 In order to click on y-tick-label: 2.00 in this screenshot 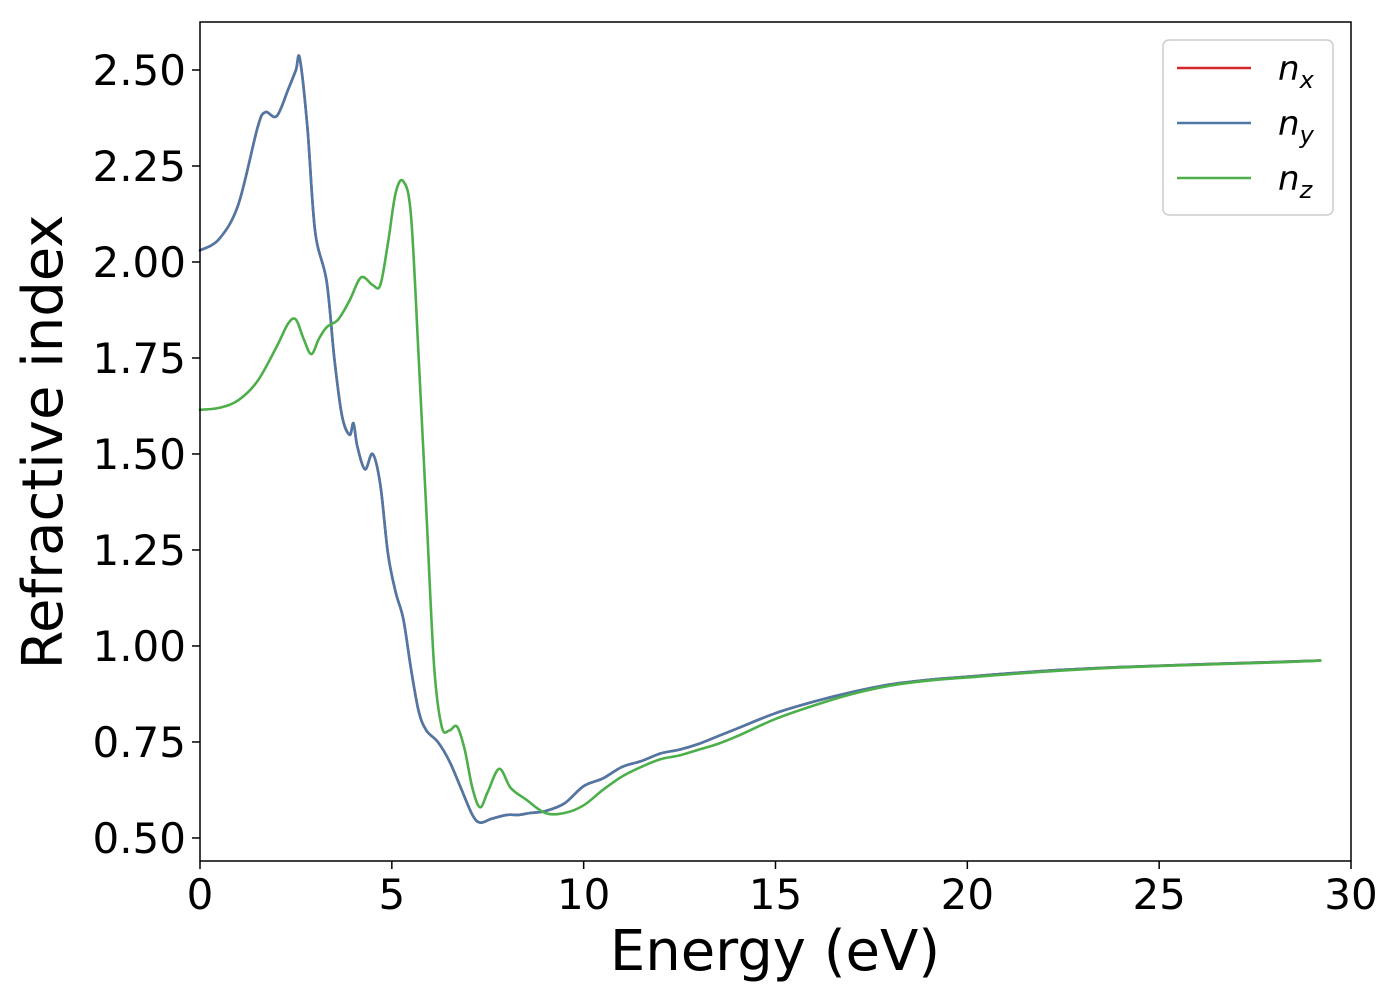, I will do `click(139, 262)`.